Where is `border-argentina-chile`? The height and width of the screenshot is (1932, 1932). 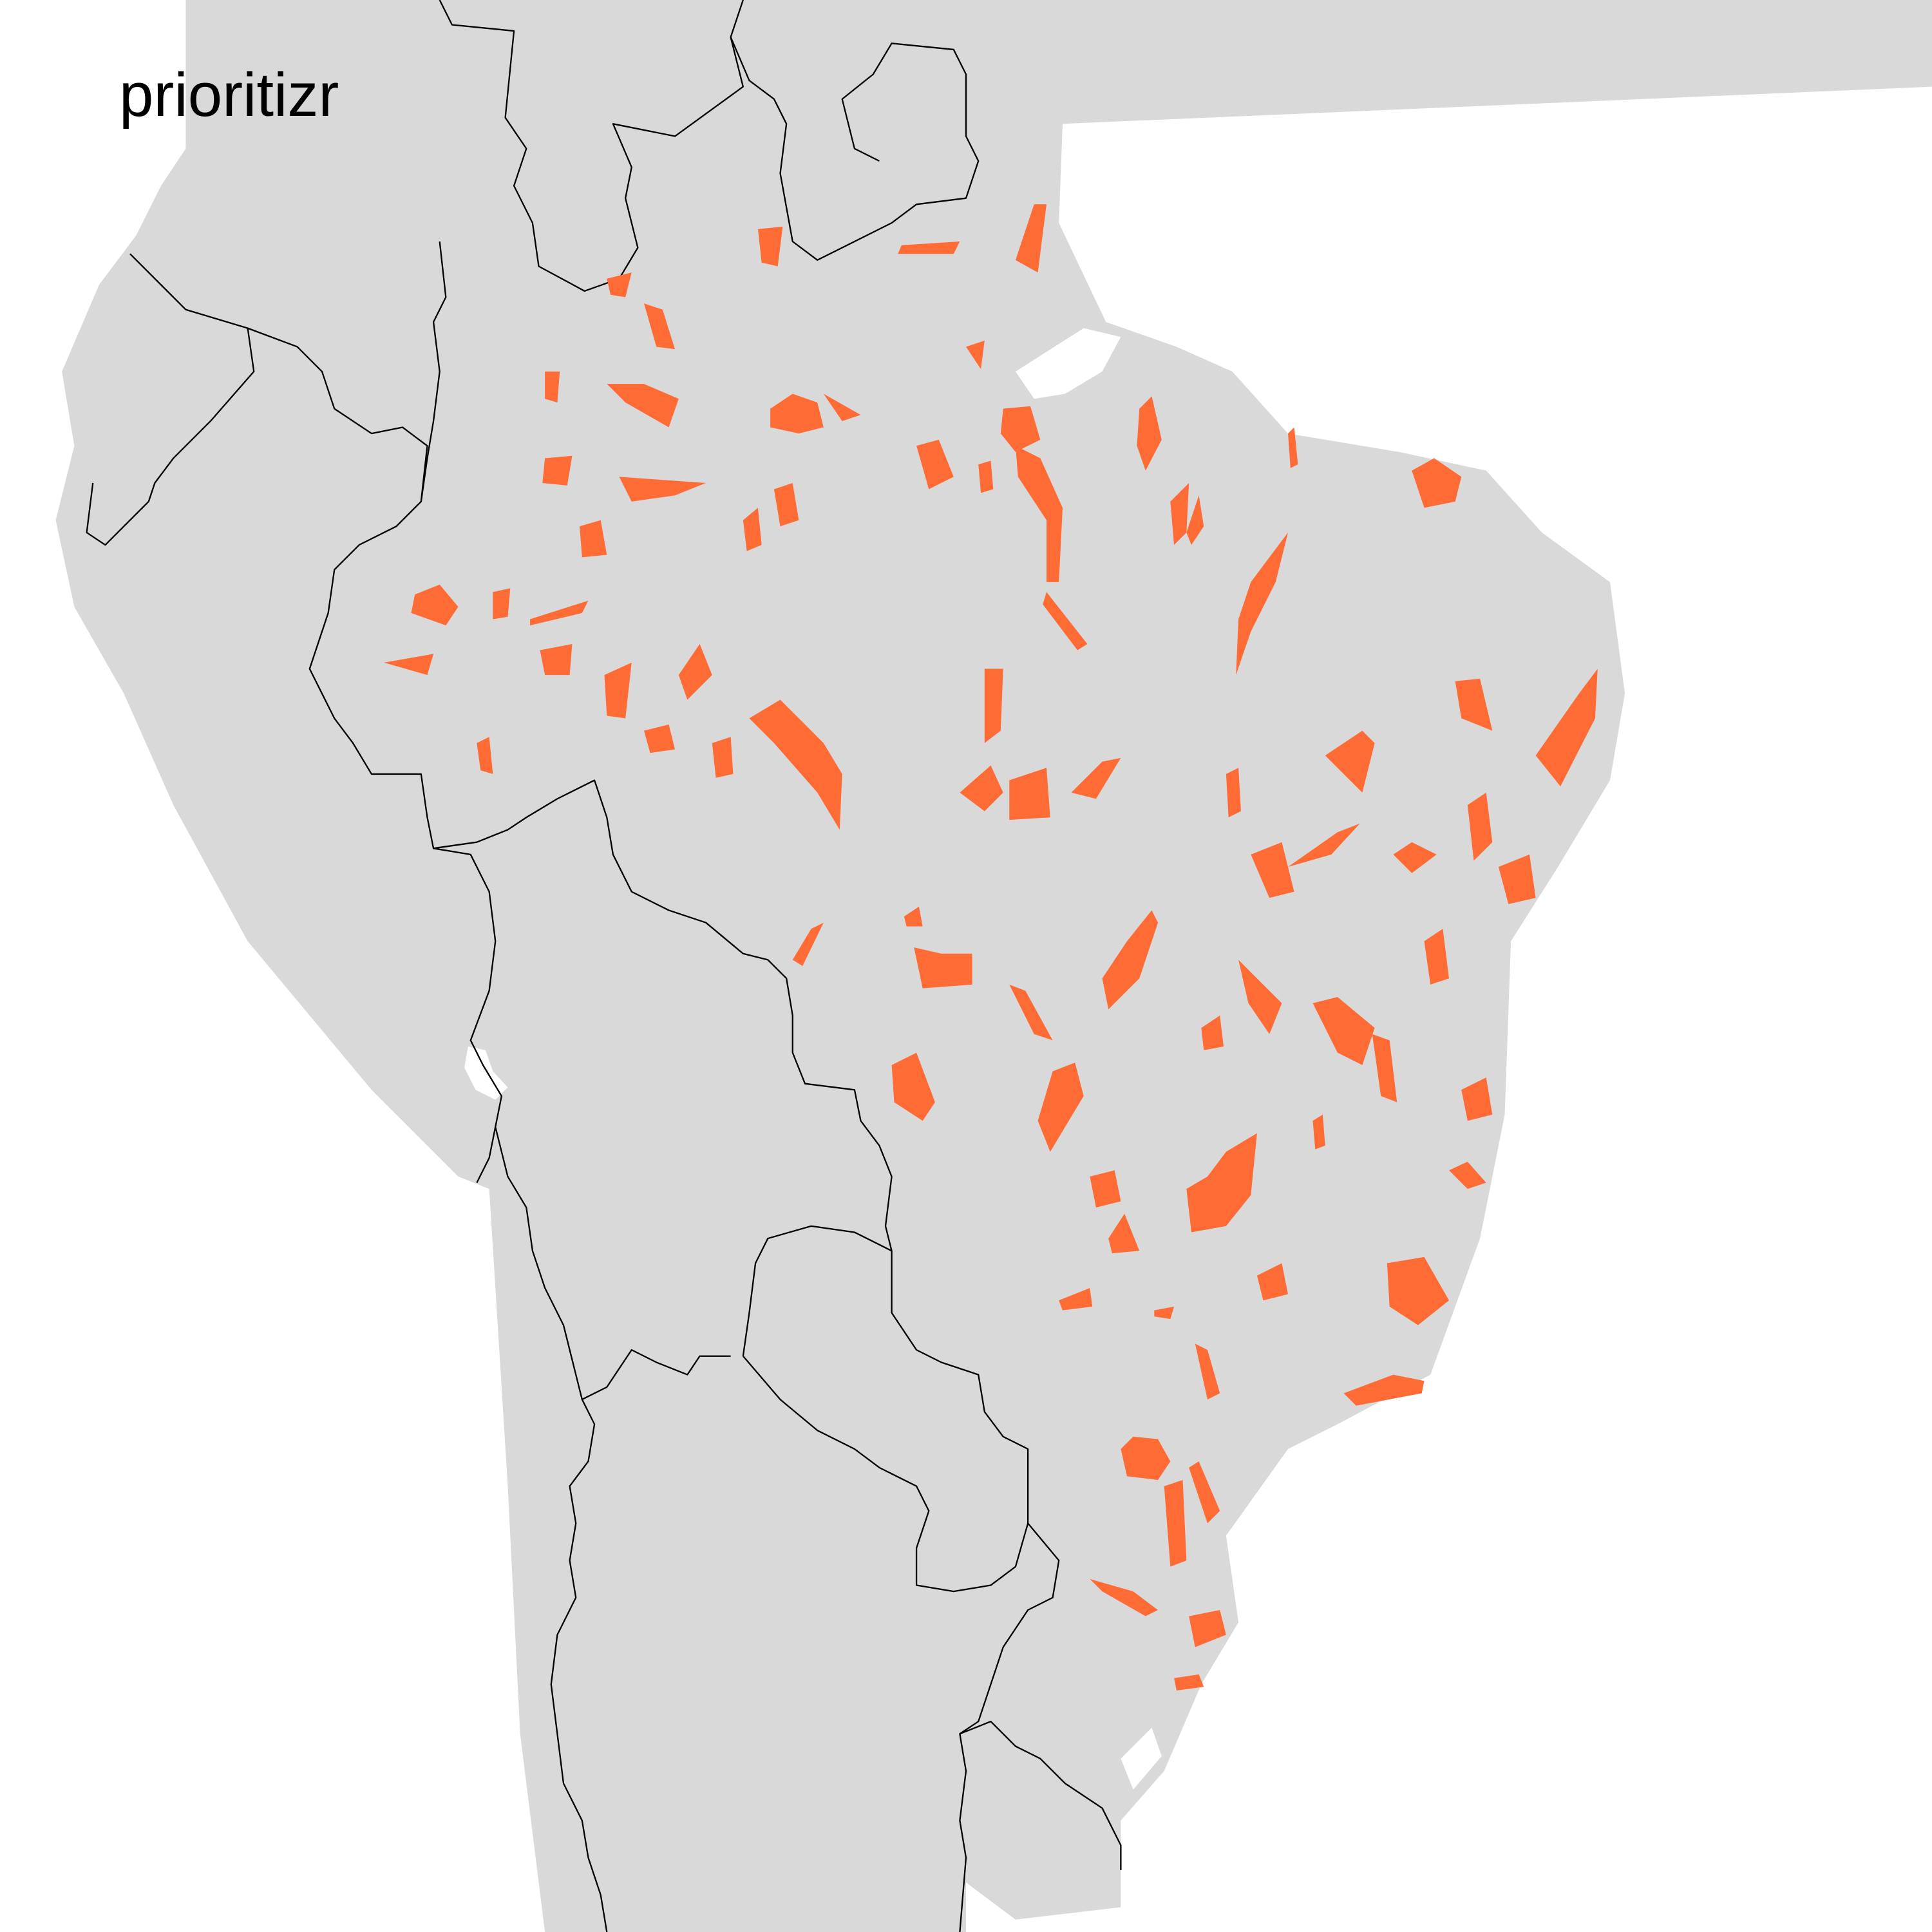
border-argentina-chile is located at coordinates (579, 1665).